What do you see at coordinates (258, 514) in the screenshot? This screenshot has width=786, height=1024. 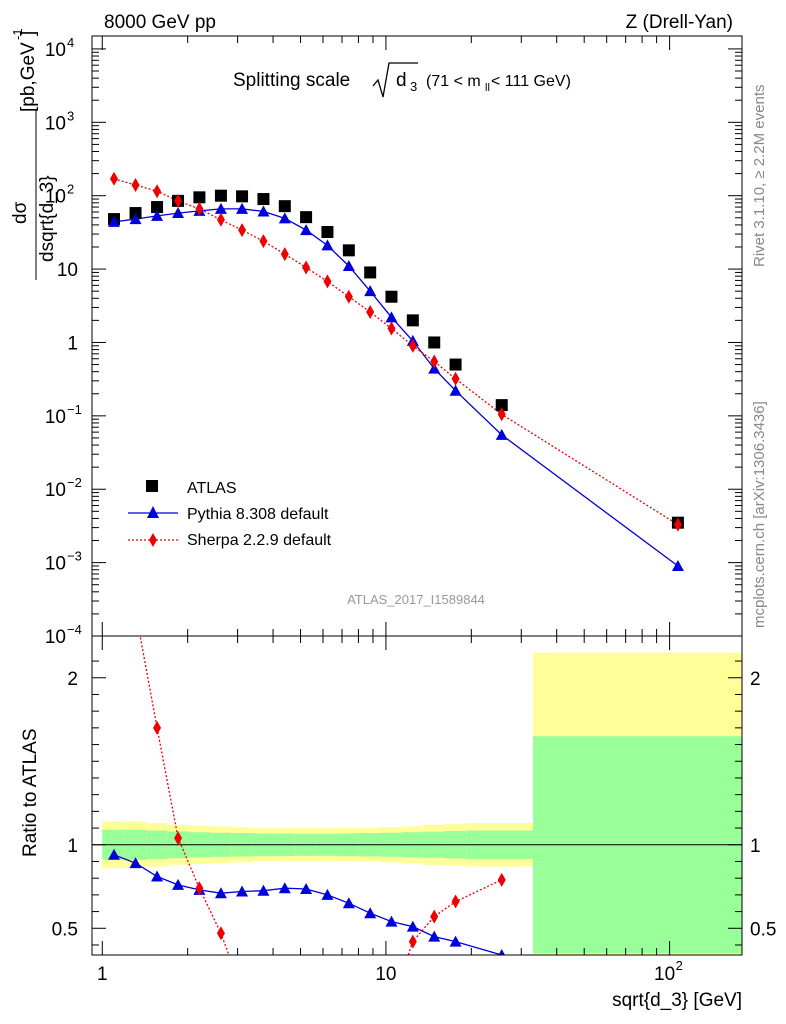 I see `legend-pythia-label: Pythia 8.308 default` at bounding box center [258, 514].